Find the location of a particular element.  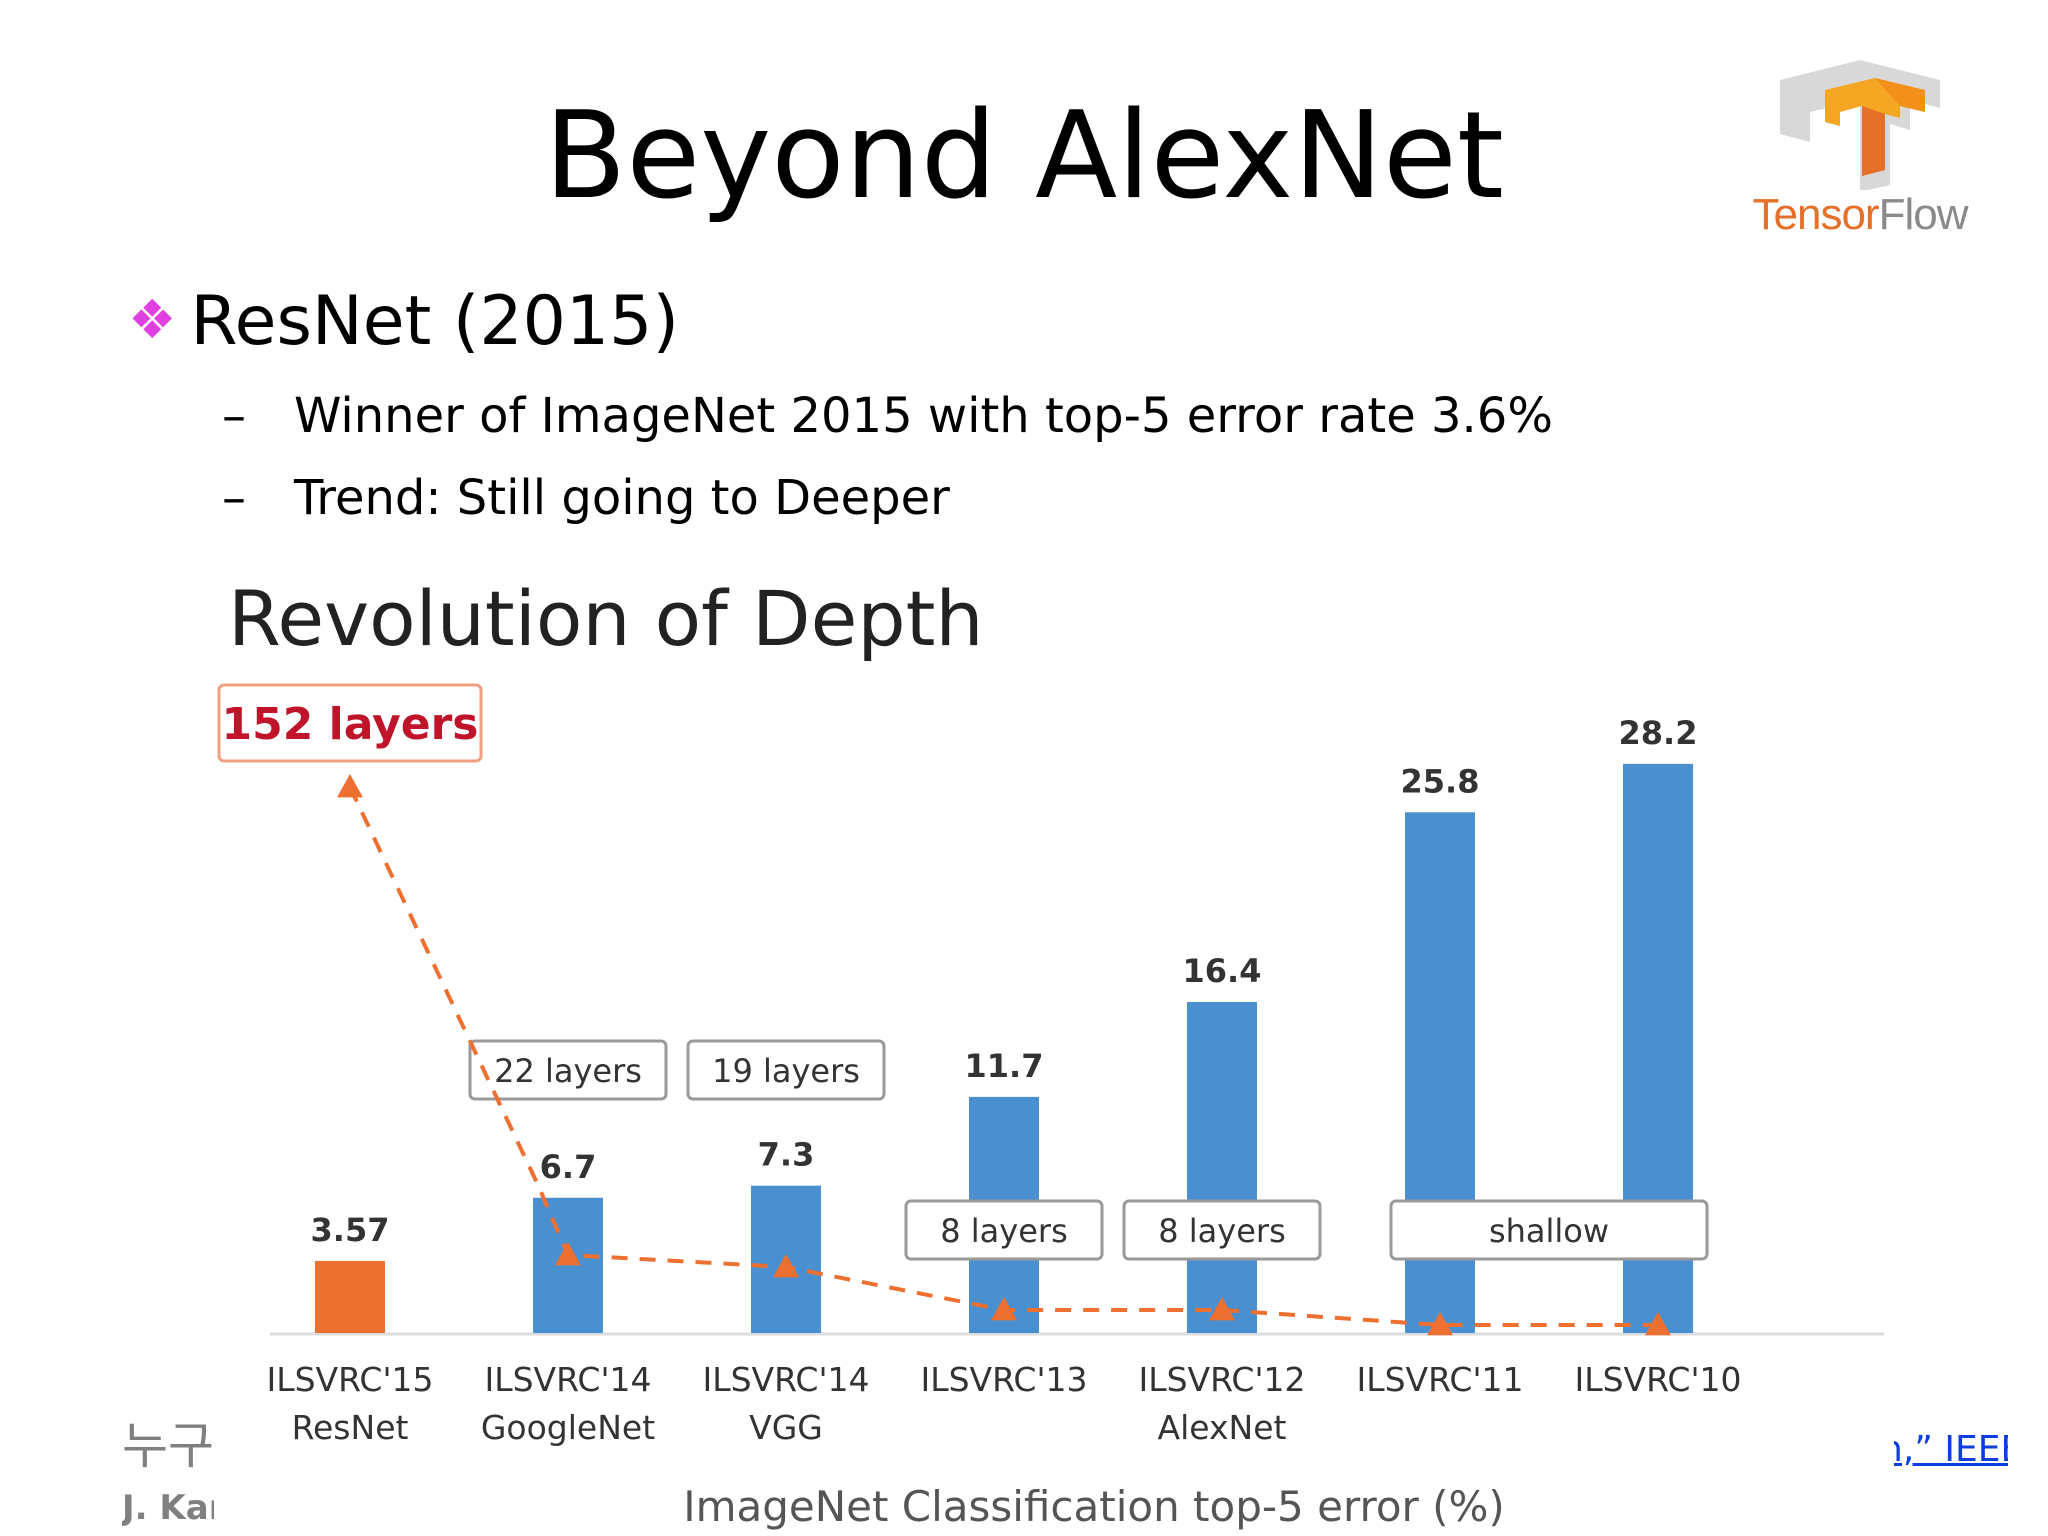

x-axis-title: ImageNet Classification top-5 error (%) is located at coordinates (1094, 1506).